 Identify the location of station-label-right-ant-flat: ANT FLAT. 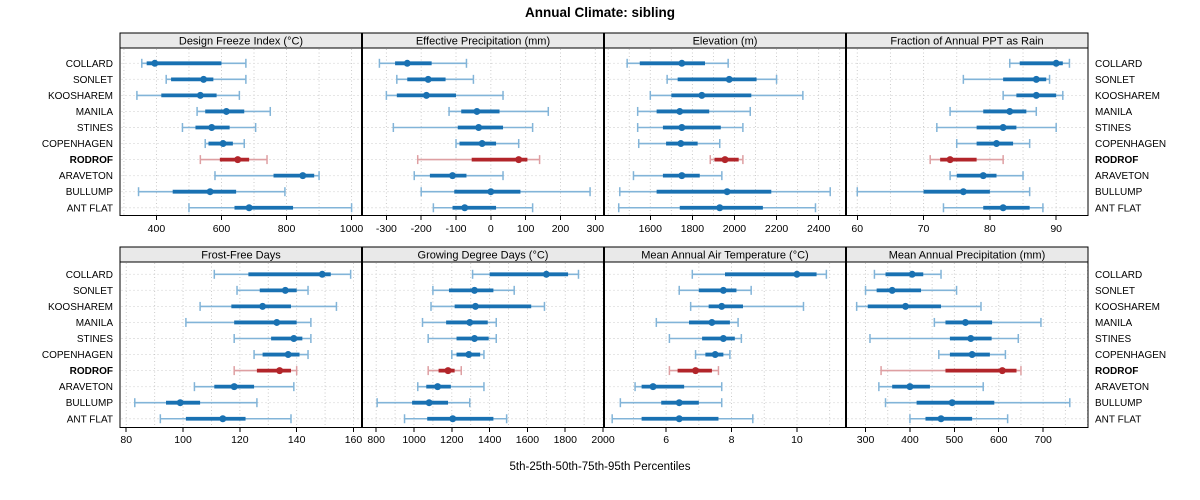
(1118, 419).